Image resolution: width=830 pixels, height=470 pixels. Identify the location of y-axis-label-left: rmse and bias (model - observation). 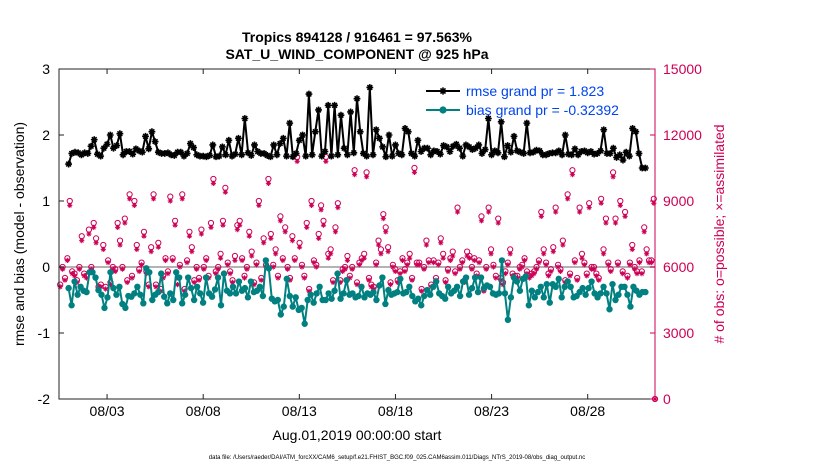
(19, 234).